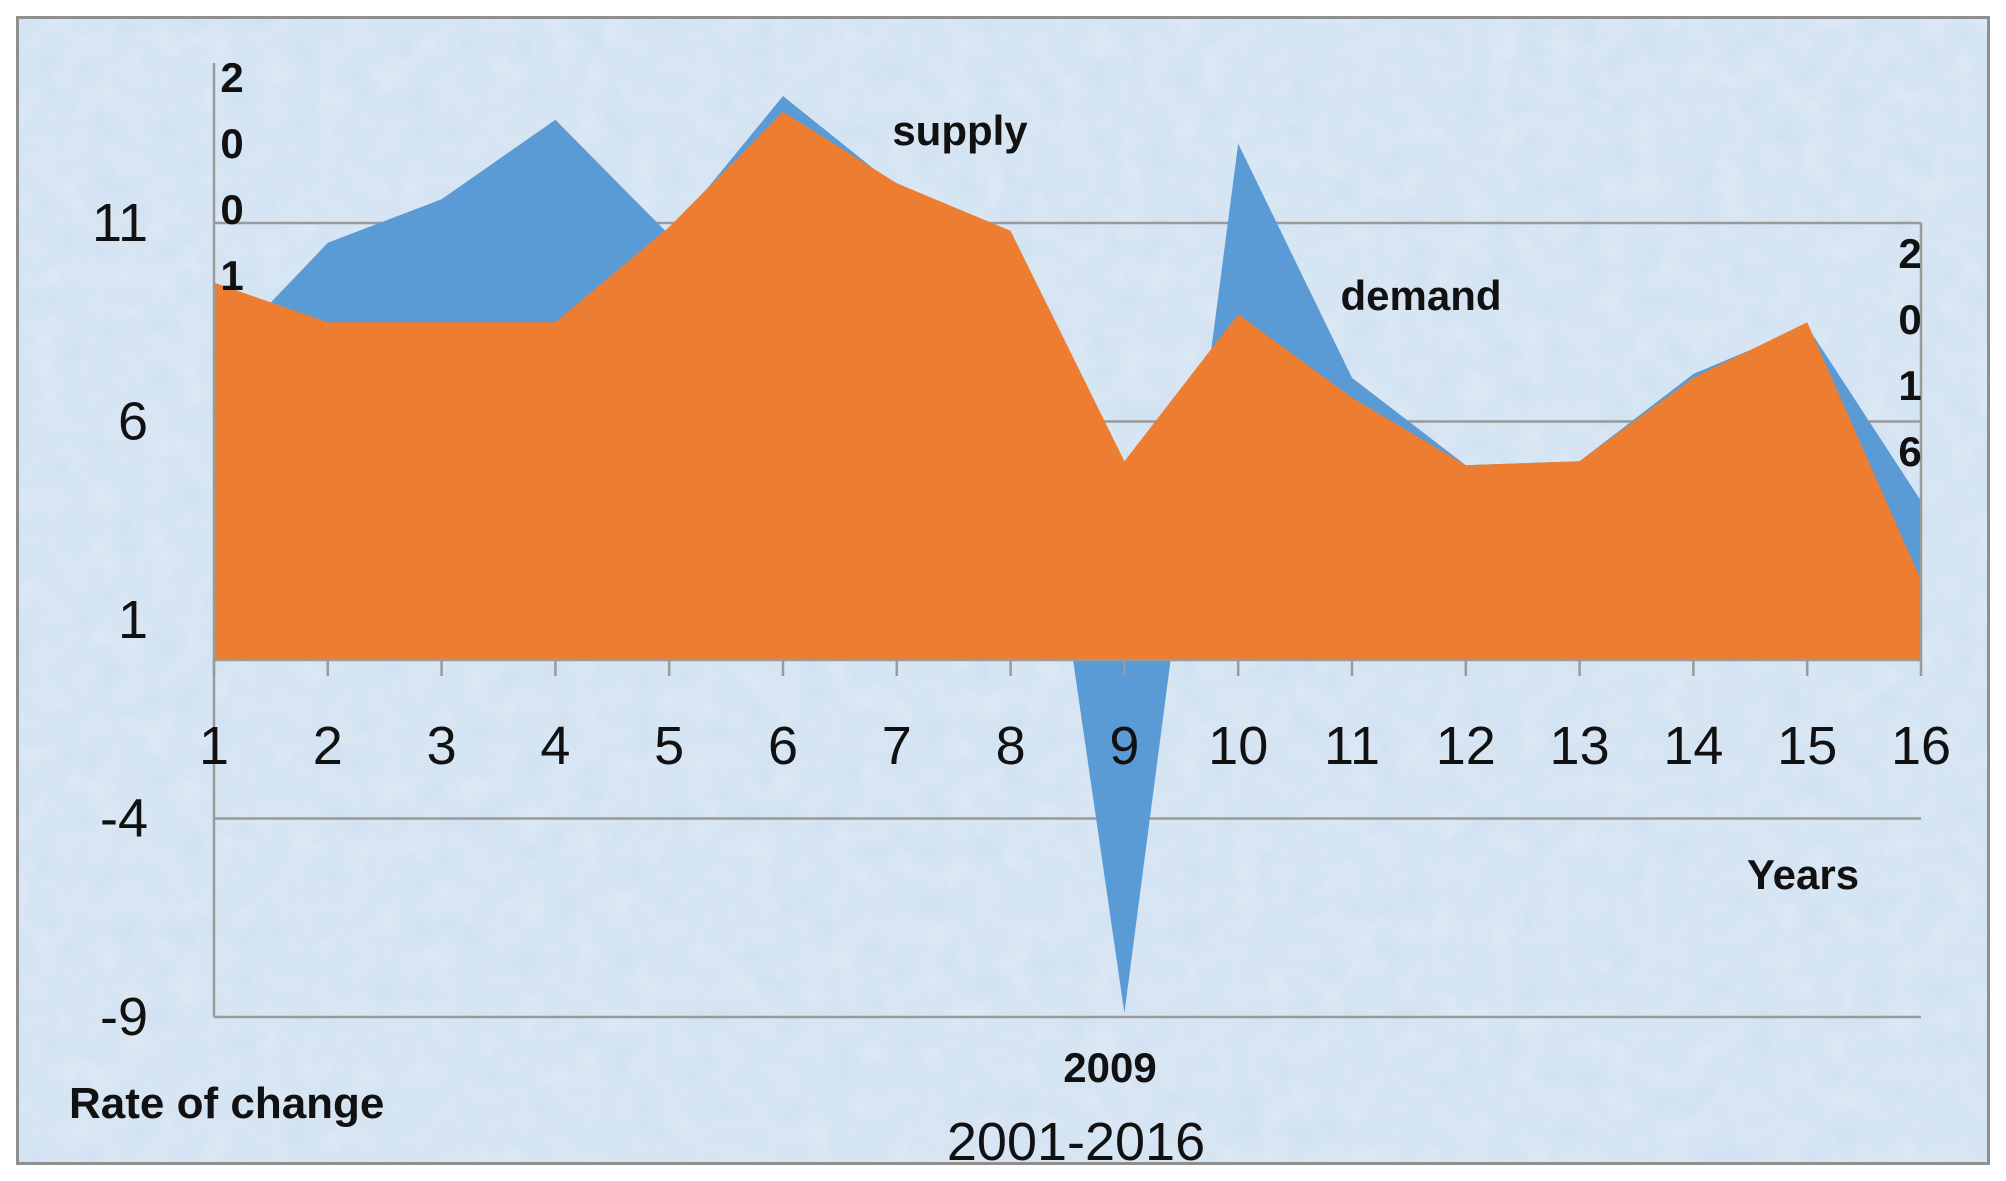  I want to click on chart-subtitle: 2001-2016, so click(1076, 1138).